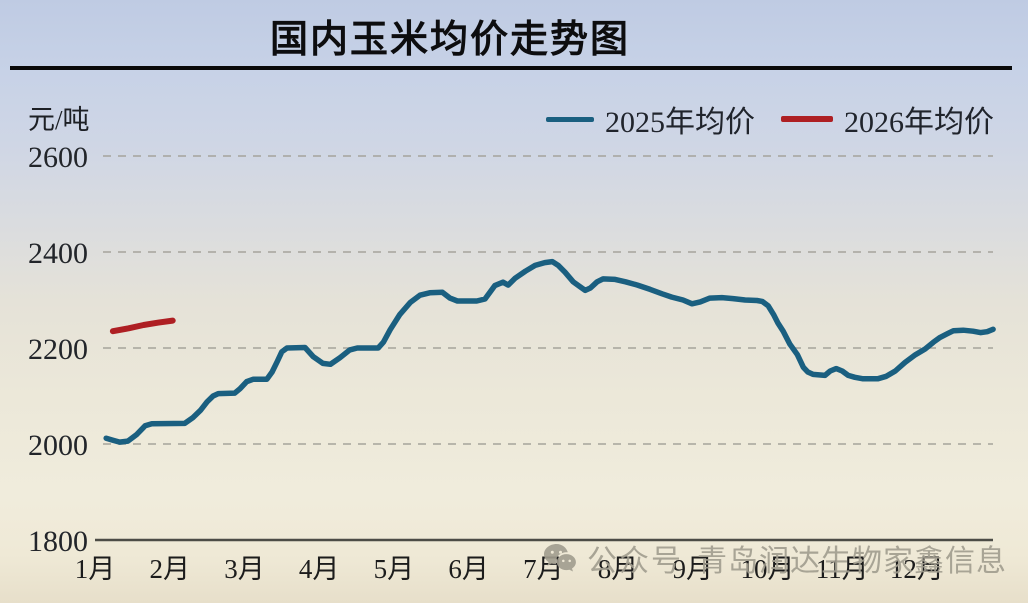  What do you see at coordinates (58, 349) in the screenshot?
I see `y-tick-2200: 2200` at bounding box center [58, 349].